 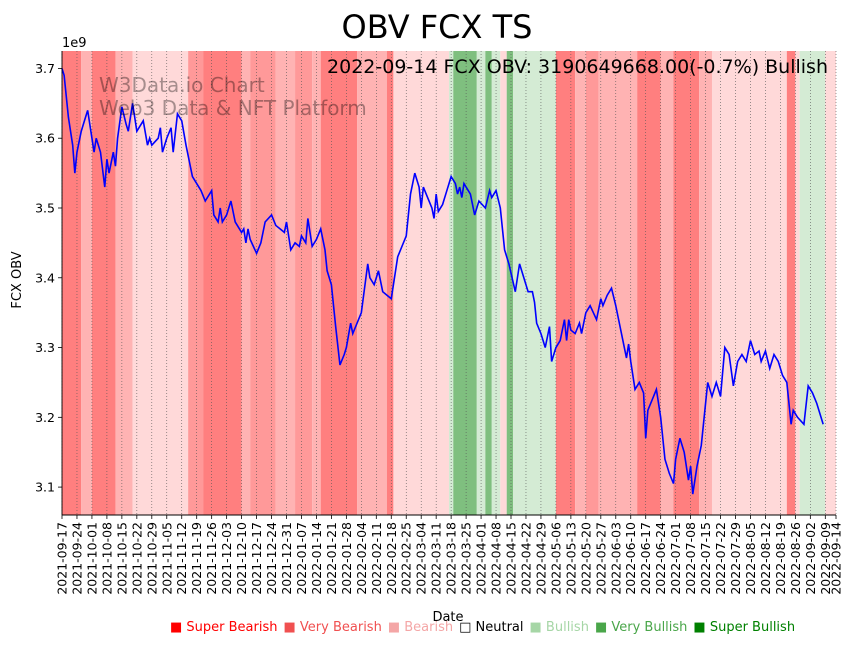 I want to click on x-tick-label: 2022-02-18, so click(x=391, y=558).